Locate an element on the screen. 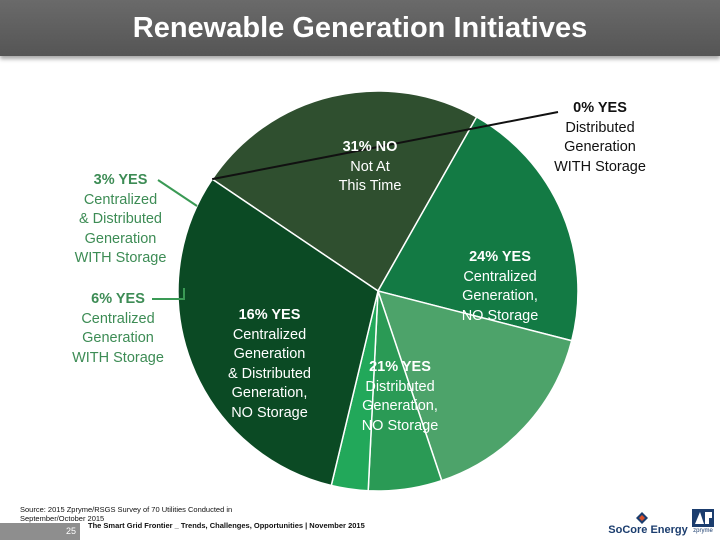  socore-energy-logo: SoCore Energy is located at coordinates (648, 525).